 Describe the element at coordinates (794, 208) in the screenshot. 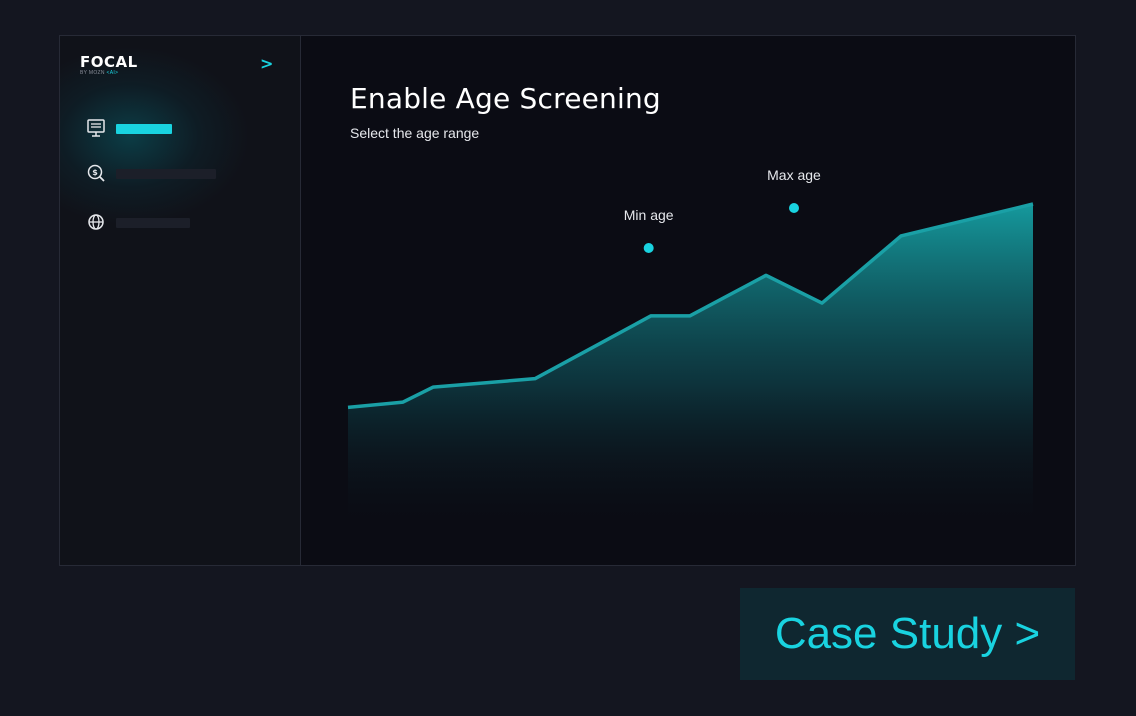

I see `max-age-handle` at that location.